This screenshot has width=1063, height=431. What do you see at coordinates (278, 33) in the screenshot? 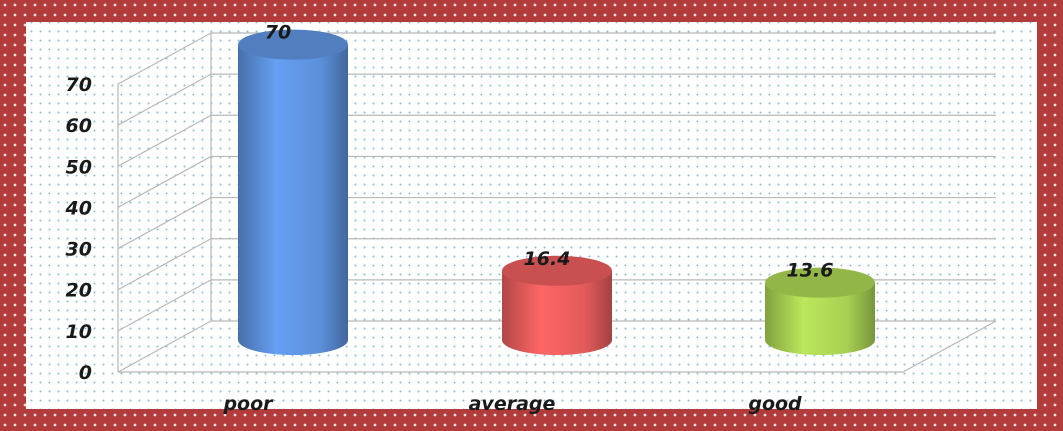
I see `data-label: 70` at bounding box center [278, 33].